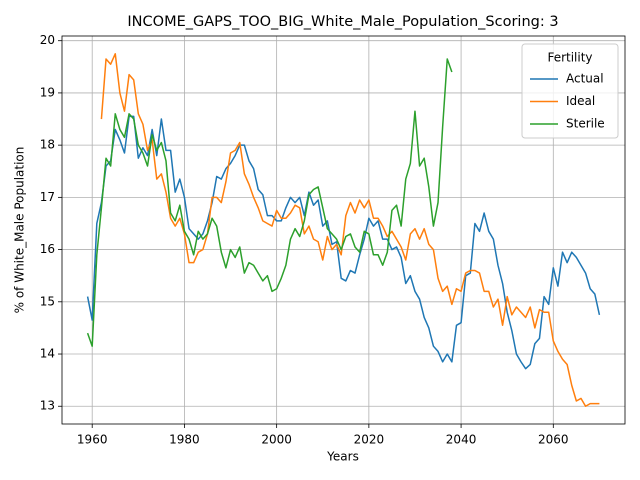  I want to click on legend: Fertility Actual Ideal Sterile, so click(570, 91).